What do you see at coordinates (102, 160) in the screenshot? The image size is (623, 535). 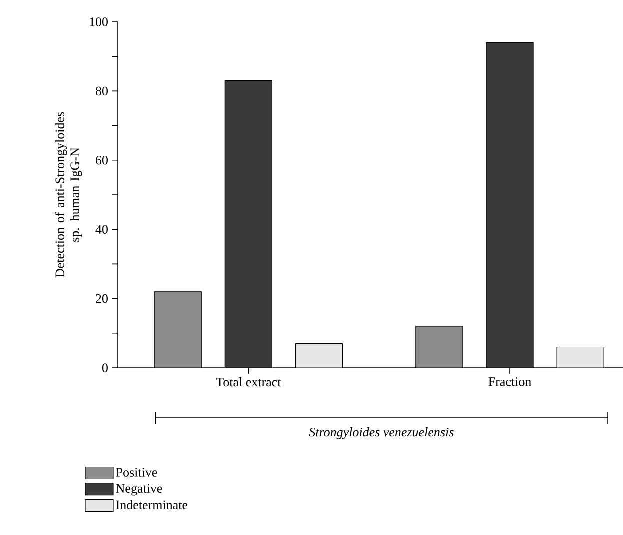 I see `y-tick-label: 60` at bounding box center [102, 160].